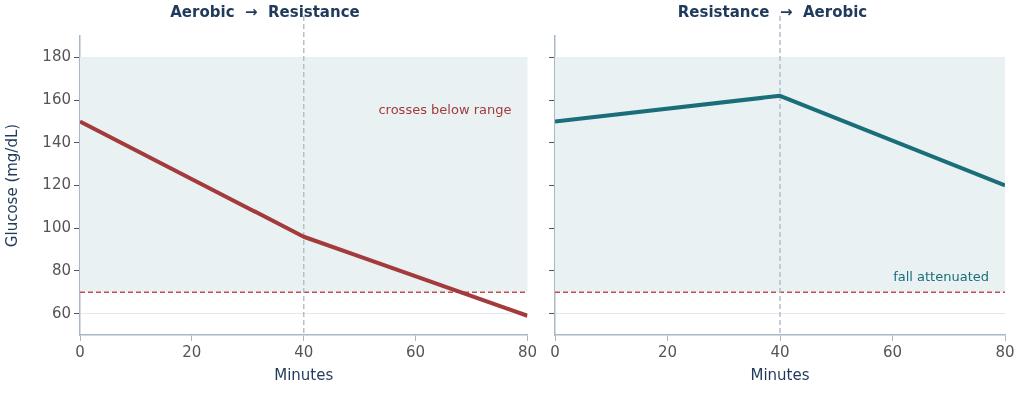 The width and height of the screenshot is (1024, 393). I want to click on y-tick-label: 180, so click(56, 56).